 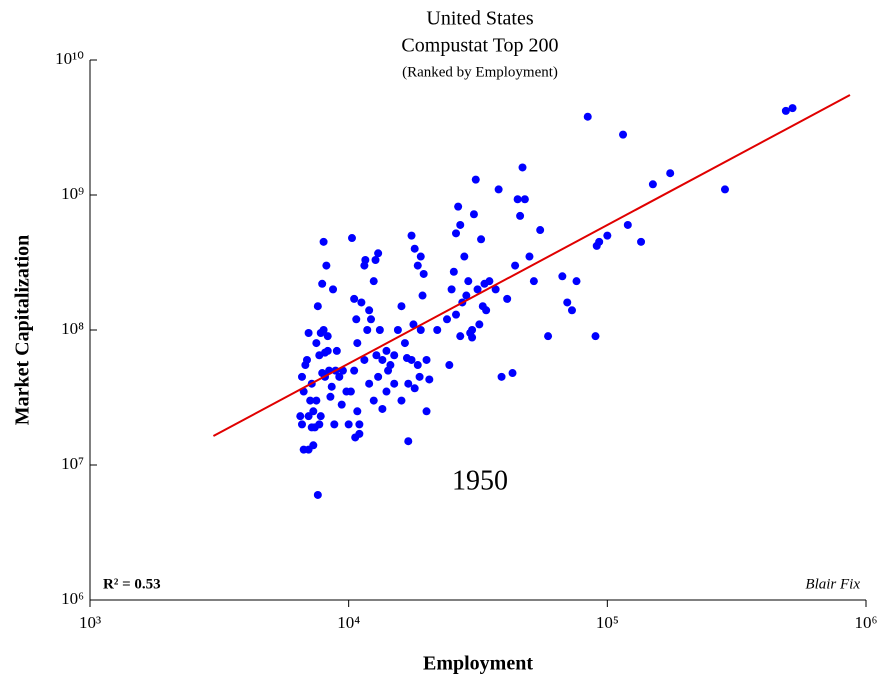 What do you see at coordinates (832, 584) in the screenshot?
I see `annotation: Blair Fix` at bounding box center [832, 584].